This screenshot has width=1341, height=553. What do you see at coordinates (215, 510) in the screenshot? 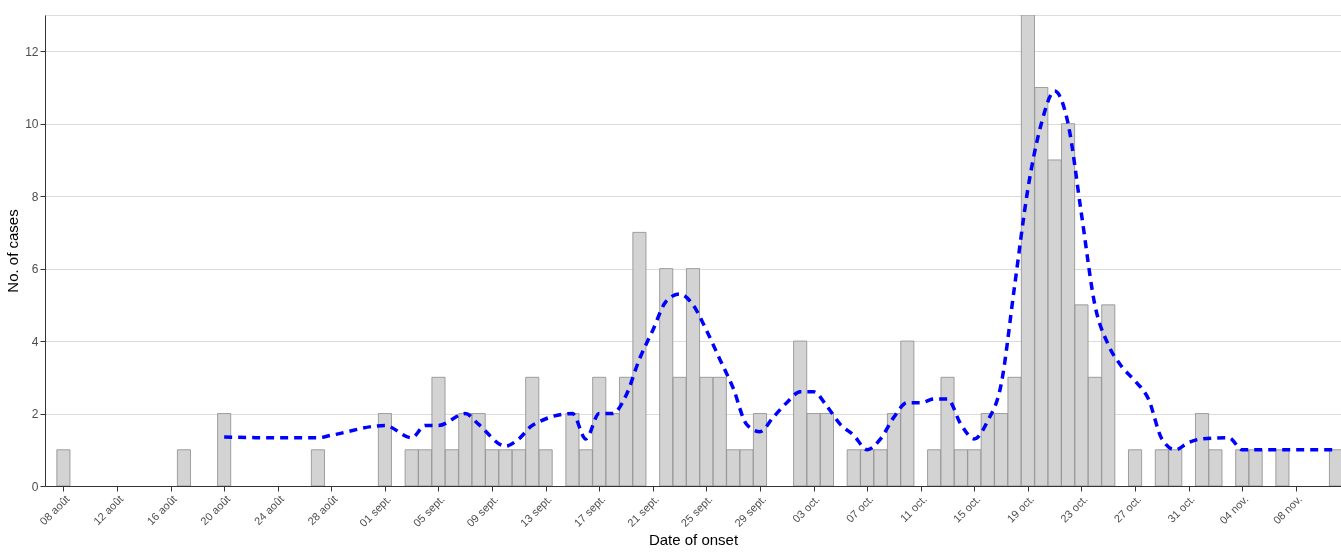
I see `x-tick-label: 20 août` at bounding box center [215, 510].